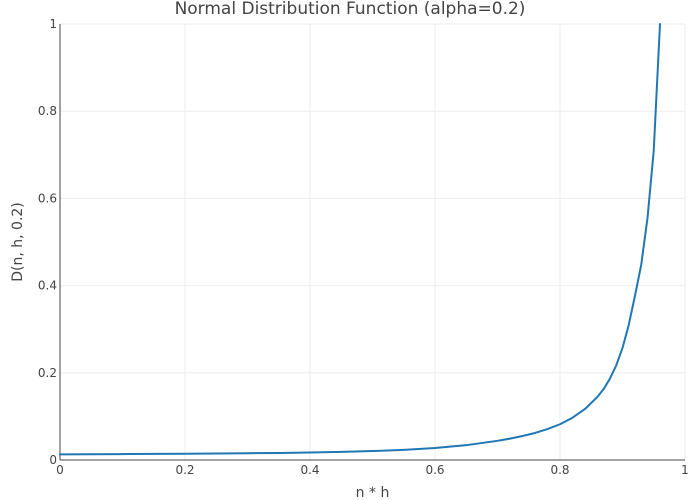 The width and height of the screenshot is (700, 500). I want to click on y-tick-label: 0.8, so click(47, 111).